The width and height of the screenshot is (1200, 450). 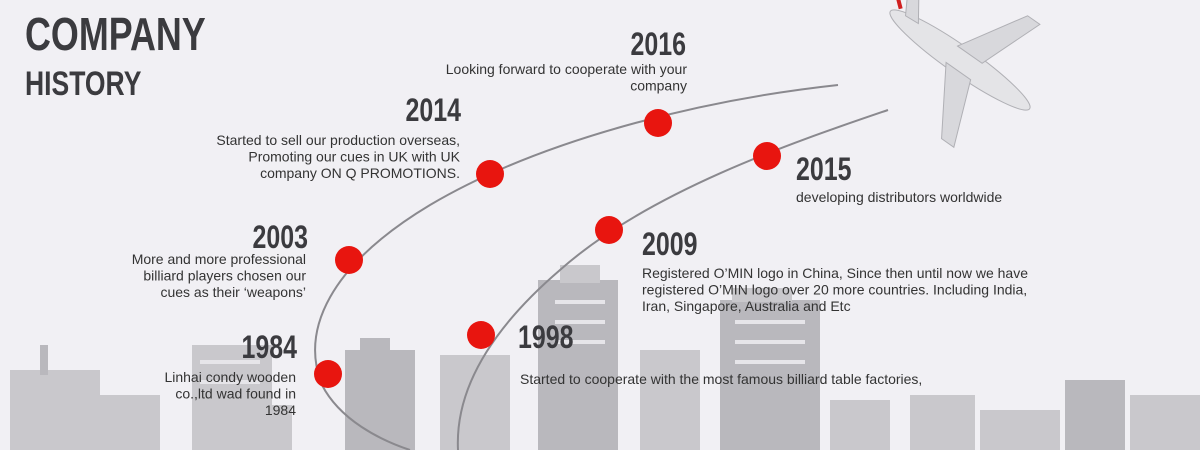 I want to click on event-text: Linhai condy wooden, so click(x=230, y=377).